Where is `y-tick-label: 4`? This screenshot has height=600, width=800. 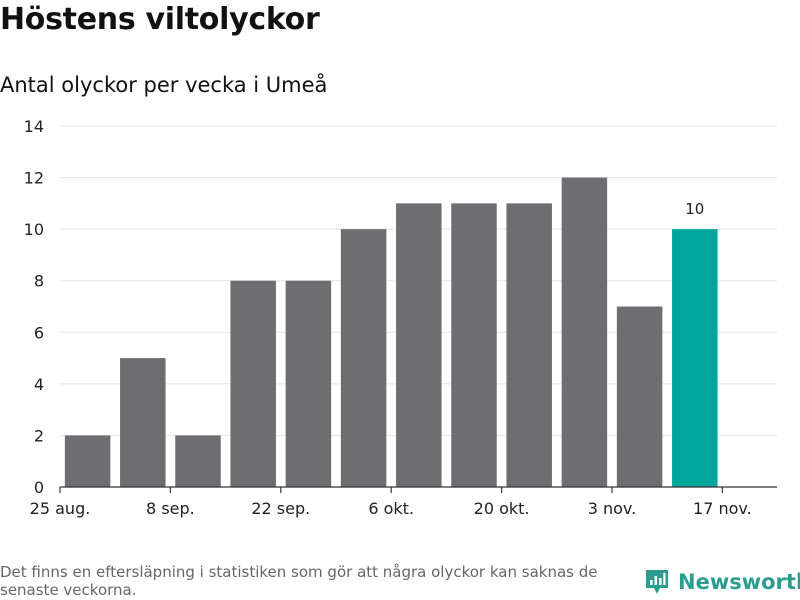 y-tick-label: 4 is located at coordinates (39, 384).